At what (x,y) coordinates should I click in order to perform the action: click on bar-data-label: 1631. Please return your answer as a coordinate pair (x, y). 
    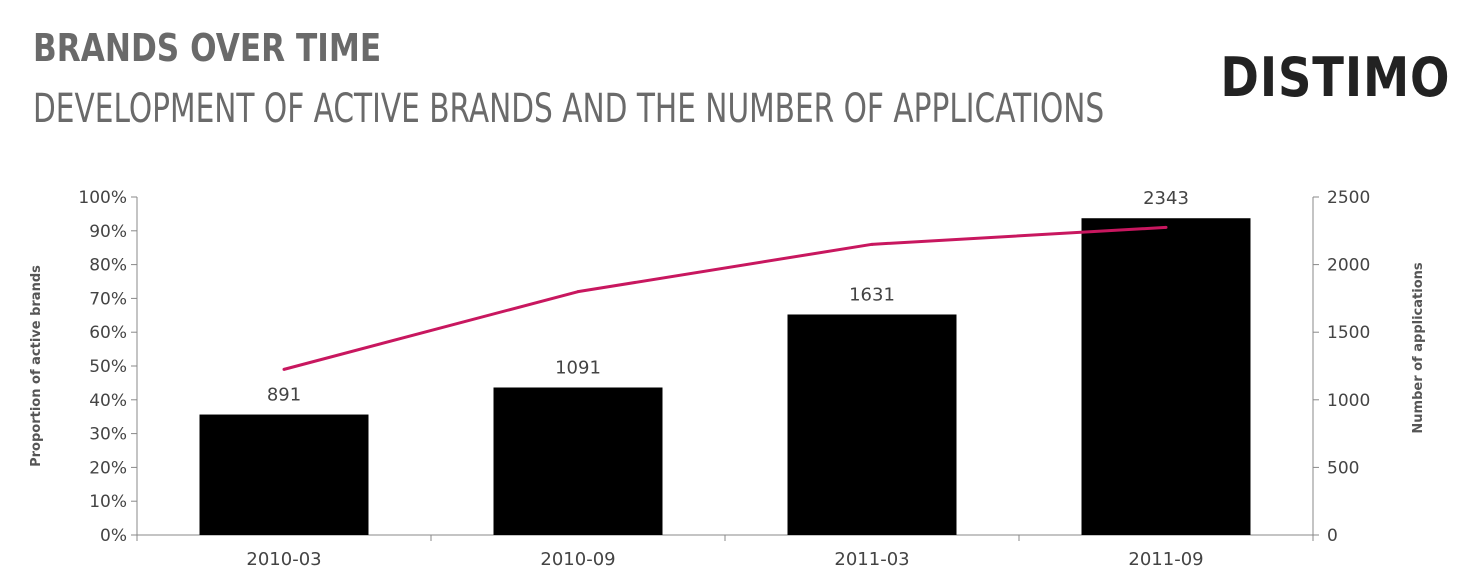
    Looking at the image, I should click on (872, 294).